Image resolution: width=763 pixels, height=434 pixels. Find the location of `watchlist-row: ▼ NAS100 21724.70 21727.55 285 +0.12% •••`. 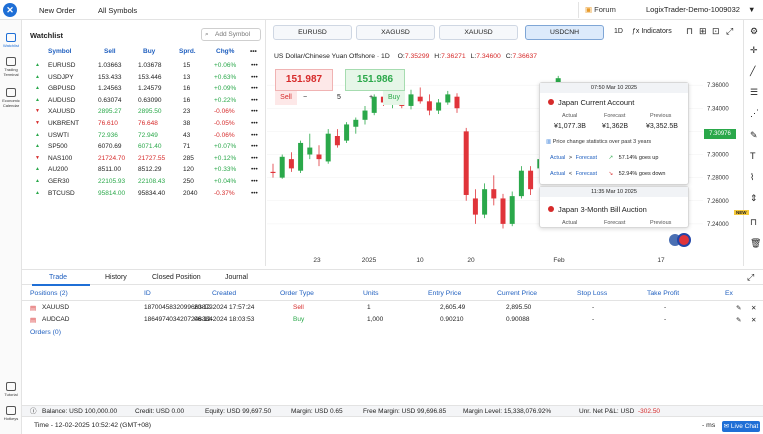

watchlist-row: ▼ NAS100 21724.70 21727.55 285 +0.12% ••• is located at coordinates (144, 159).